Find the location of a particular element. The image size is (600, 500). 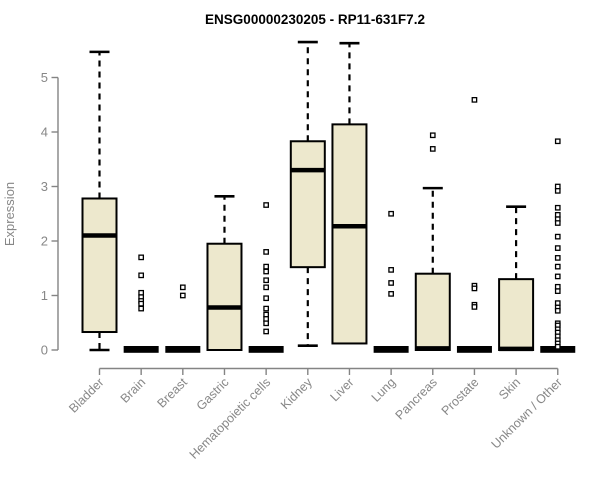

boxplot-skin is located at coordinates (516, 278).